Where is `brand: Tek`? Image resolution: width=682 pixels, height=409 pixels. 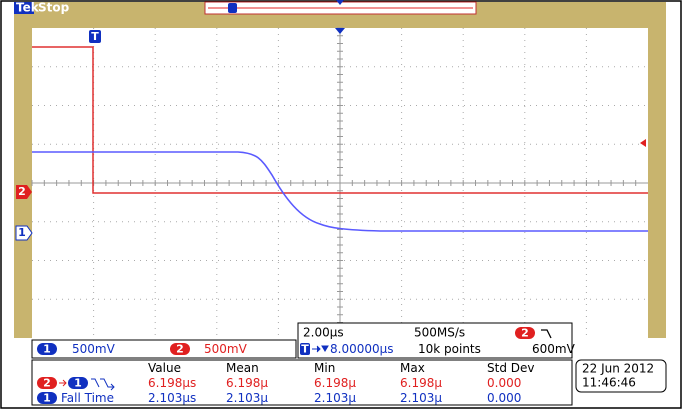 brand: Tek is located at coordinates (28, 8).